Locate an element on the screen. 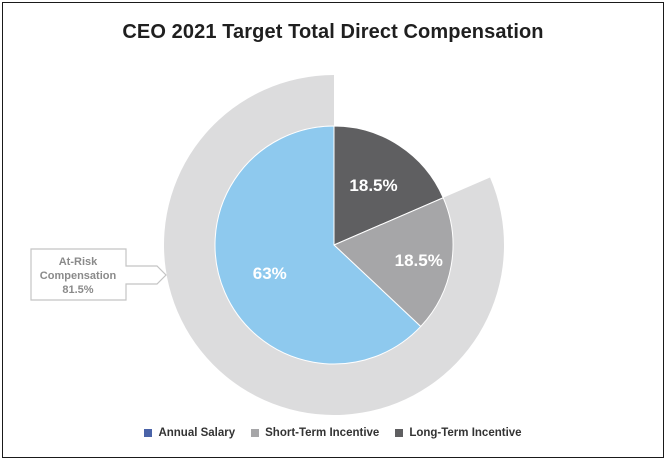 Image resolution: width=668 pixels, height=462 pixels. legend-item-short-term-incentive: Short-Term Incentive is located at coordinates (315, 433).